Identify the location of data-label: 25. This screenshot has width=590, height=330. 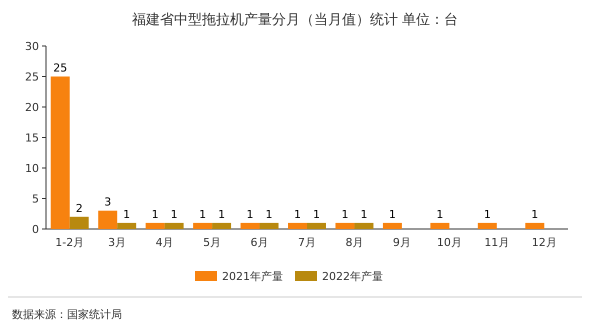
(60, 68).